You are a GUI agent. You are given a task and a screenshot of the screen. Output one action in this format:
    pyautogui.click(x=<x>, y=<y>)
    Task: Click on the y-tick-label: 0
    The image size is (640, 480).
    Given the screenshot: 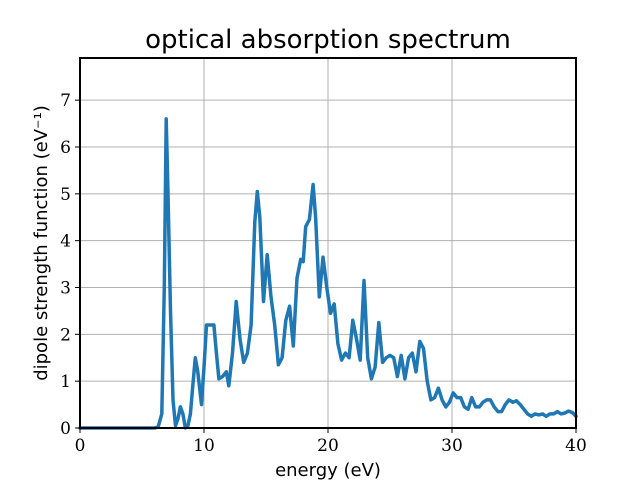 What is the action you would take?
    pyautogui.click(x=65, y=429)
    